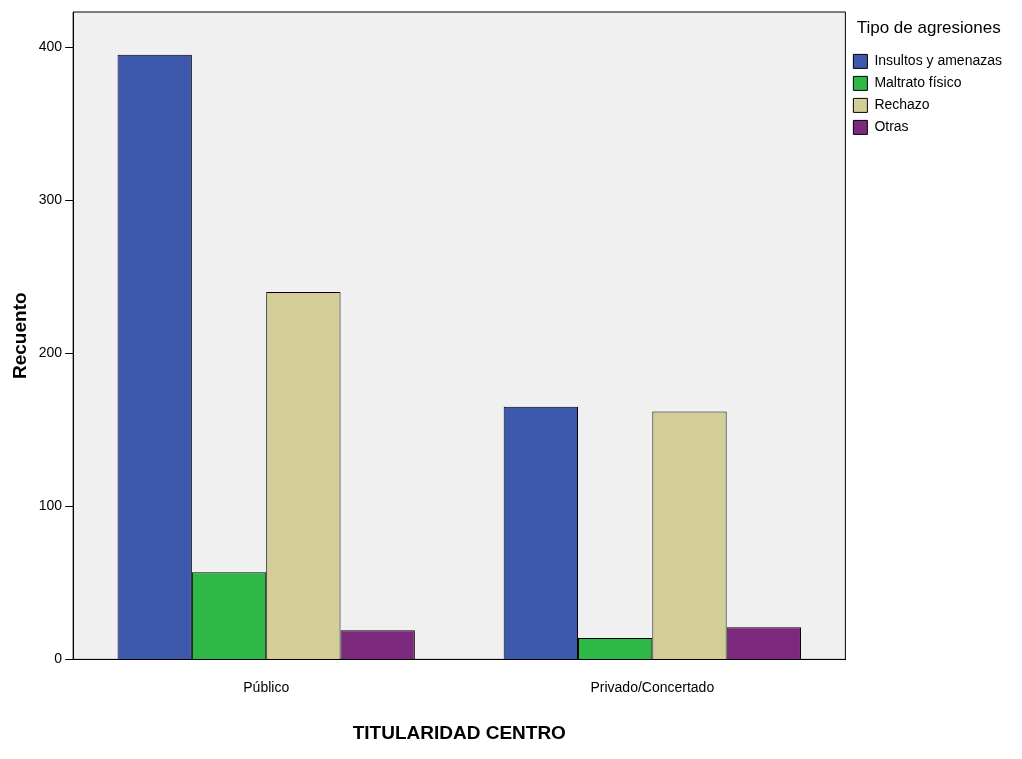 This screenshot has height=759, width=1022. Describe the element at coordinates (19, 335) in the screenshot. I see `y-axis-title: Recuento` at that location.